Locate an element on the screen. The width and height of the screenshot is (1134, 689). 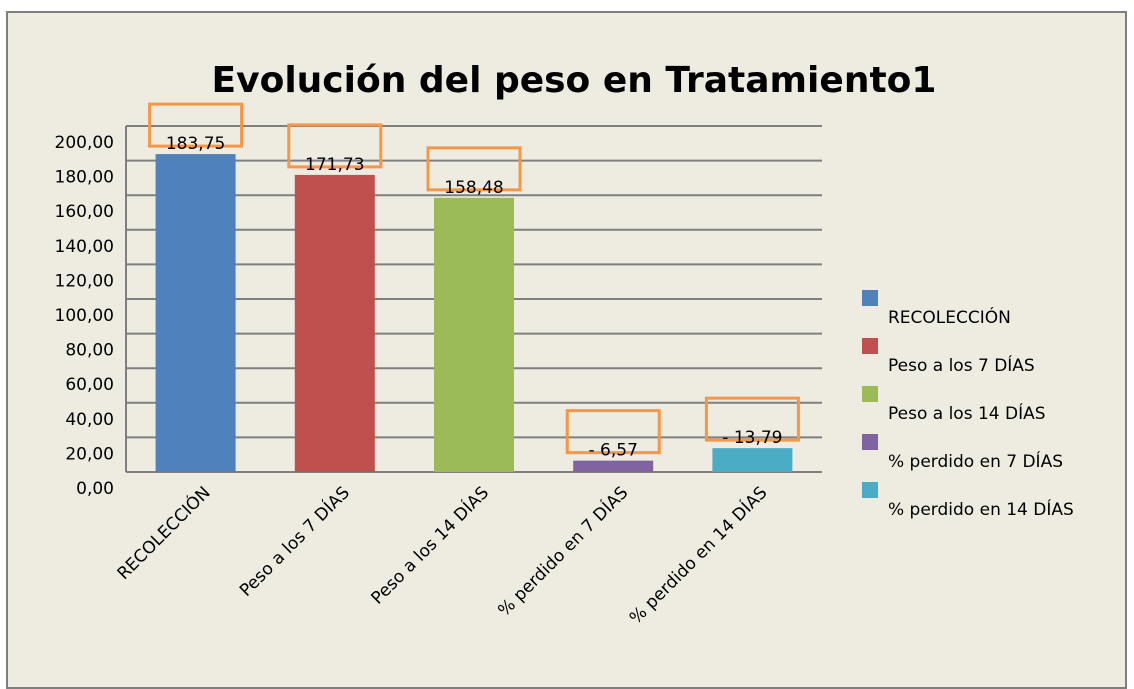
y-tick-label: 60,00 is located at coordinates (89, 385).